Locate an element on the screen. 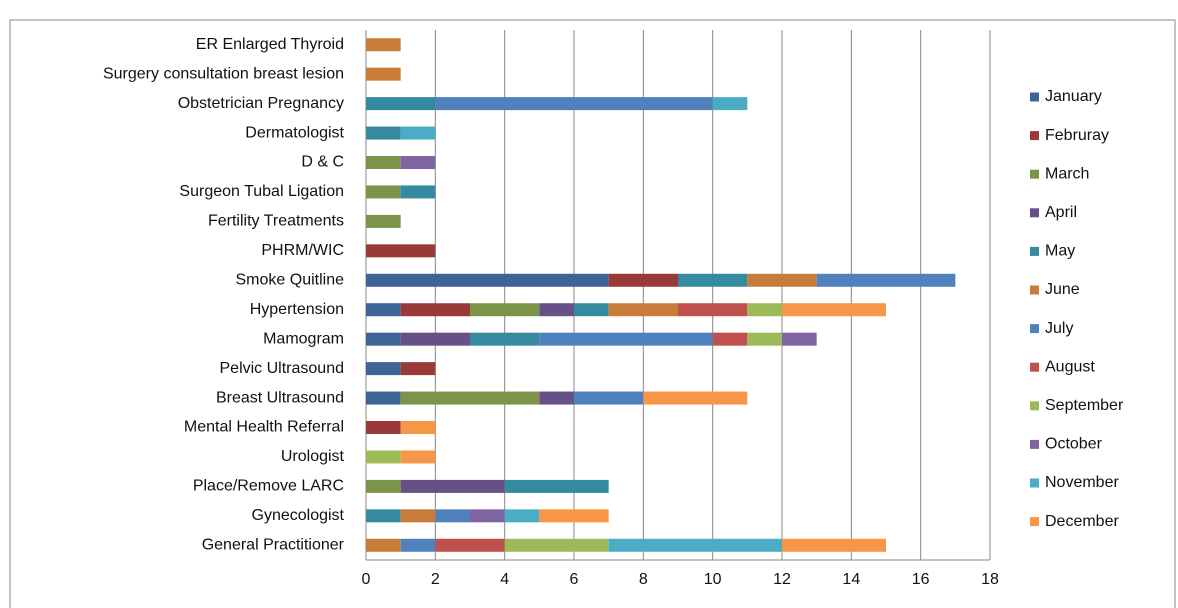 Image resolution: width=1178 pixels, height=608 pixels. x-tick-label: 6 is located at coordinates (574, 579).